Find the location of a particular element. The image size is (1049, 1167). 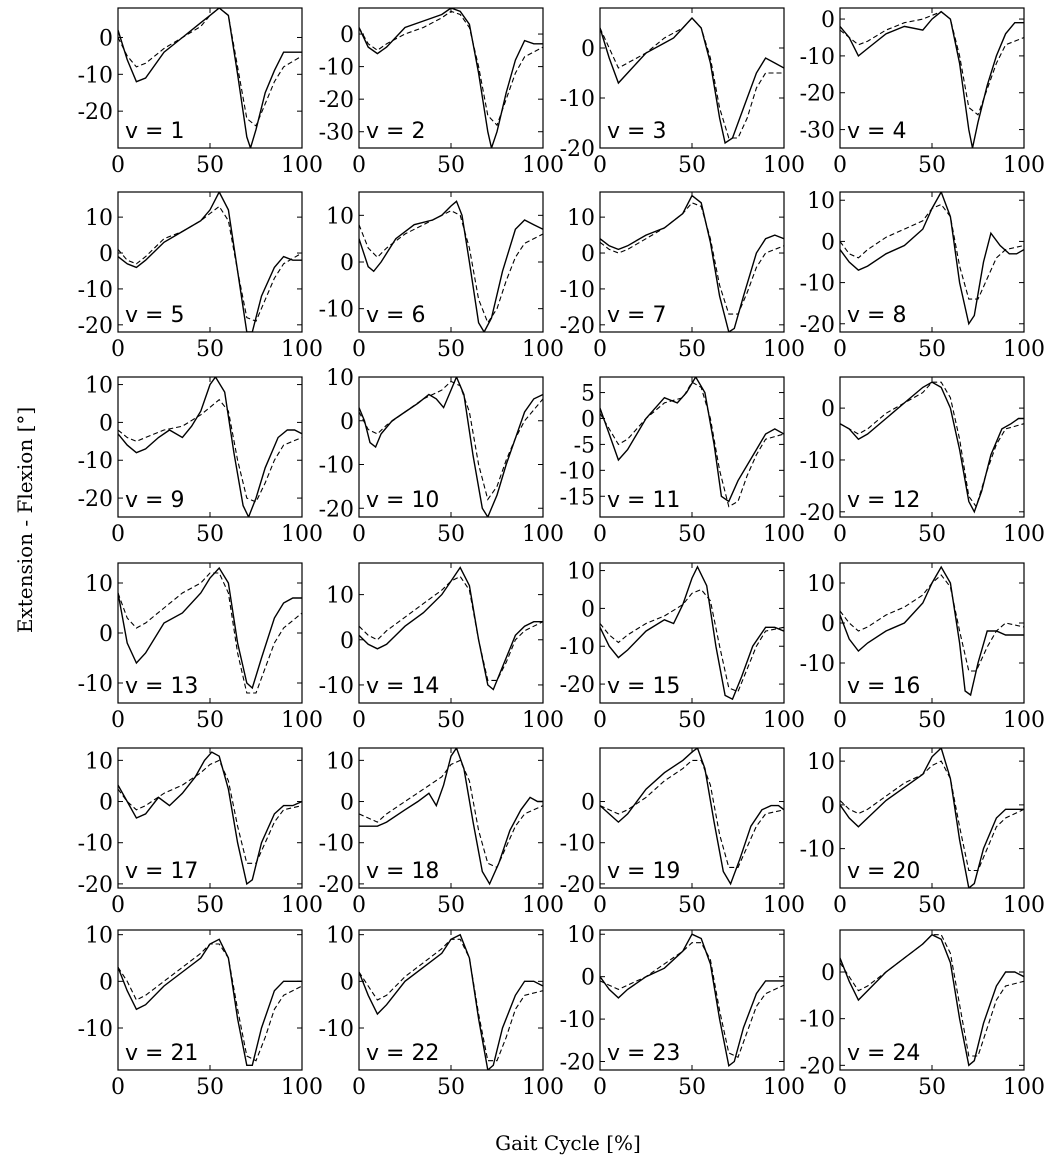

panel-label: v = 7 is located at coordinates (636, 315).